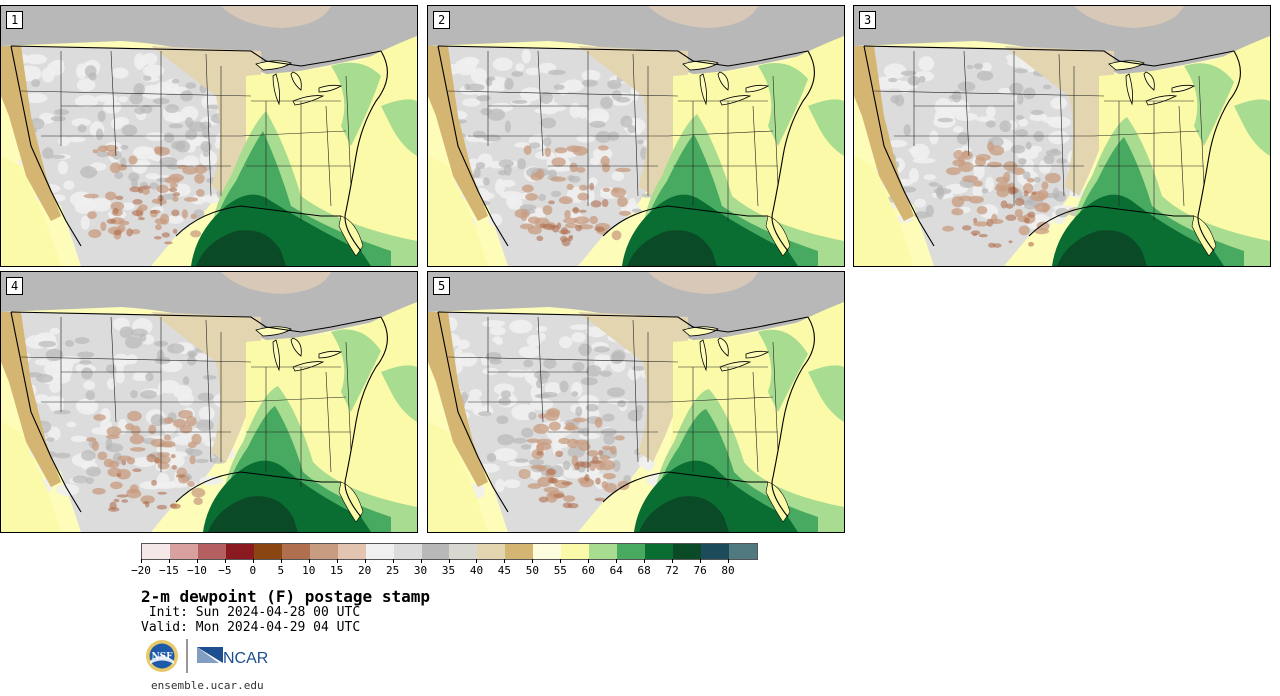  I want to click on canada-region, so click(636, 307).